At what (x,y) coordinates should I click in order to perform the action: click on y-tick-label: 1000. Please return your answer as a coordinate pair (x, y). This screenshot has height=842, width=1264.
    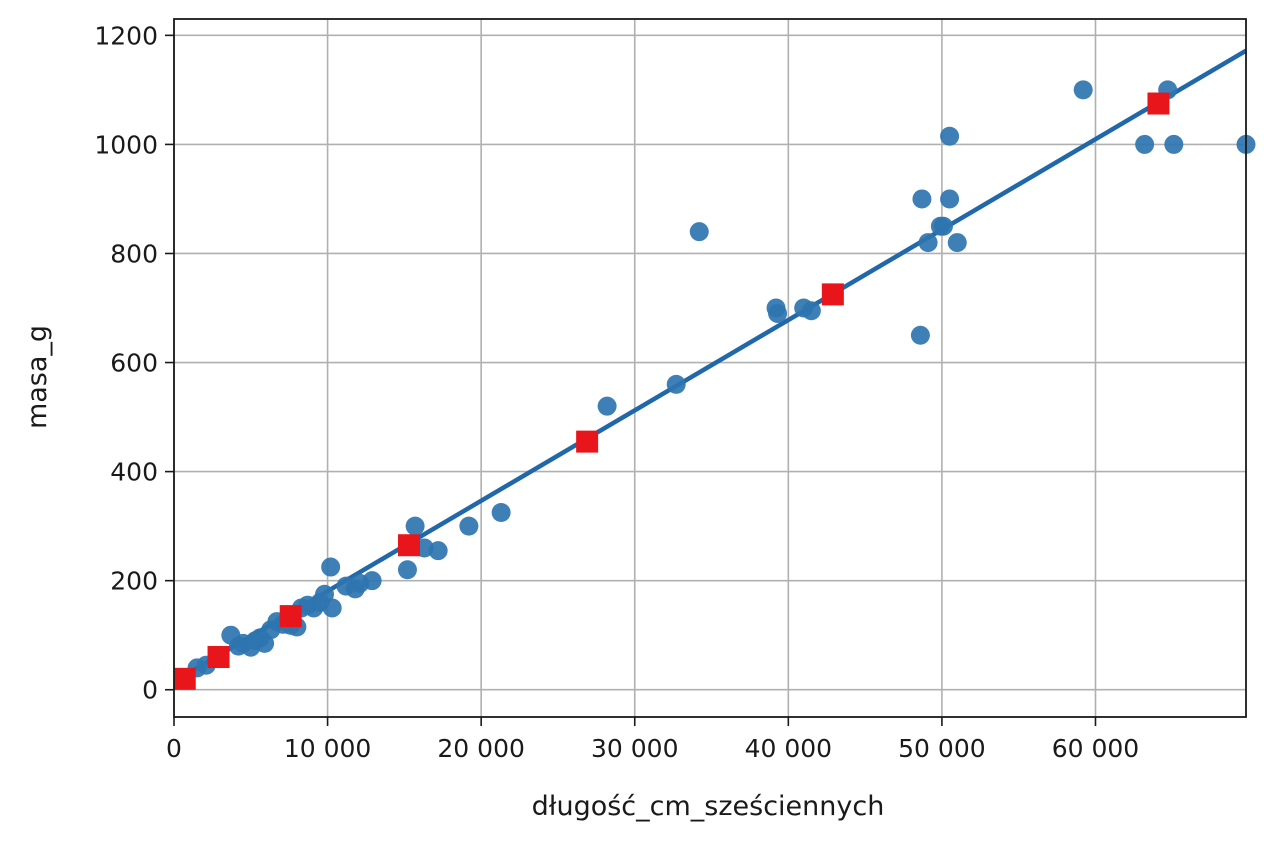
    Looking at the image, I should click on (126, 144).